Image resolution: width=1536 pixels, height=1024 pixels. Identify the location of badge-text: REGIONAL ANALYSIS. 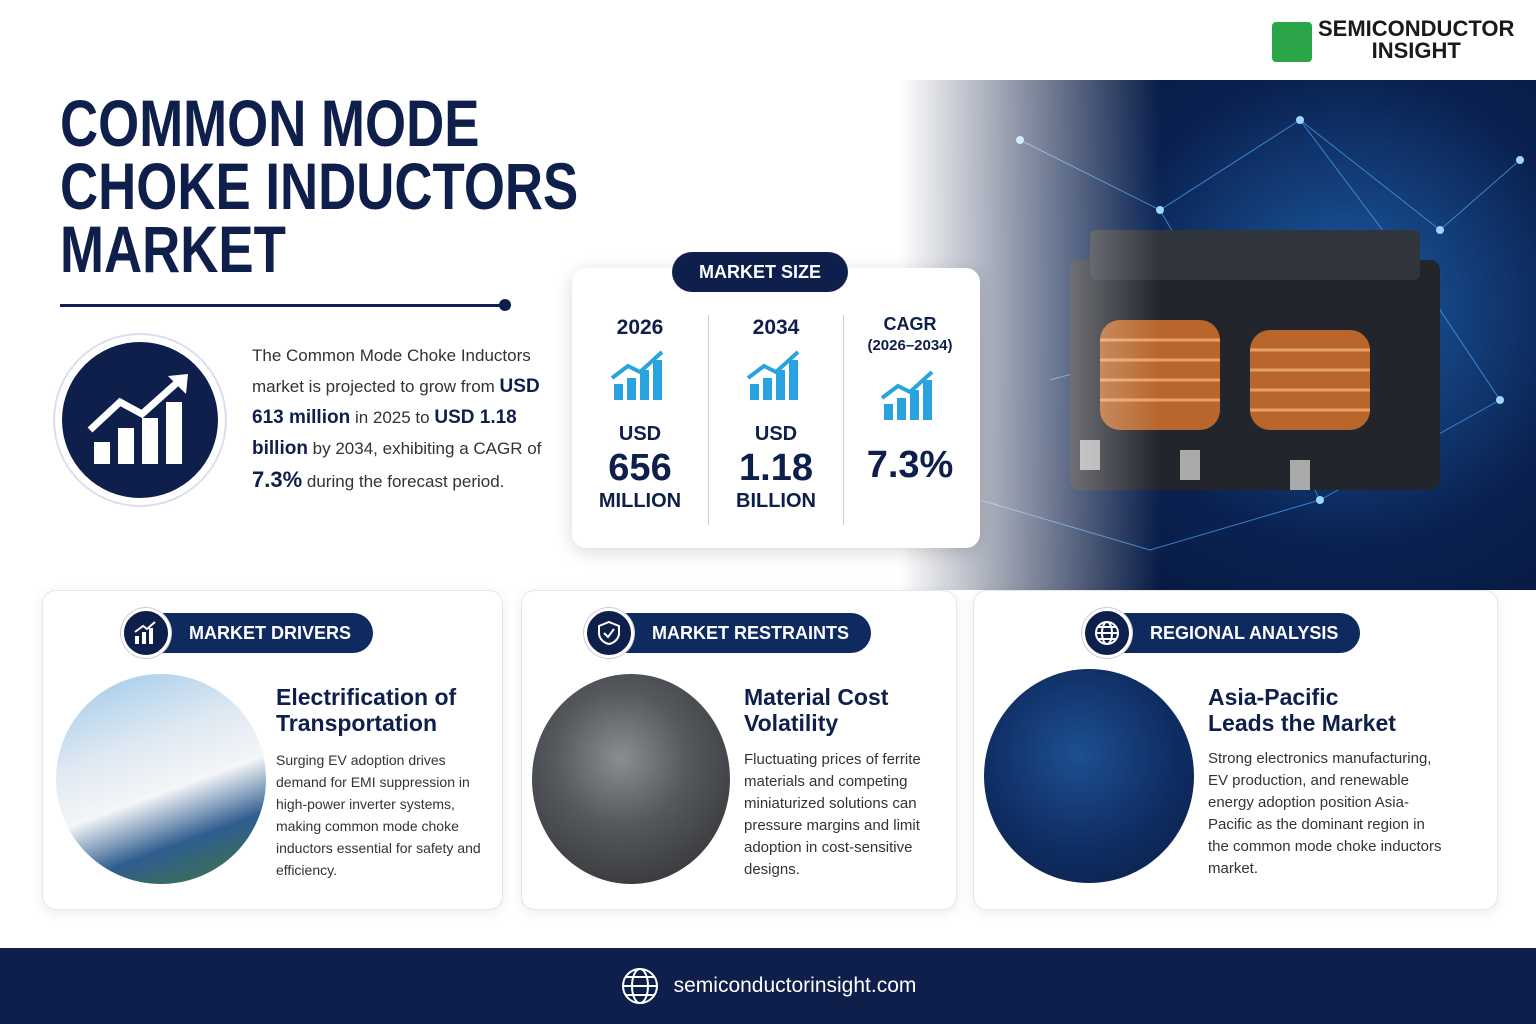
(1240, 633).